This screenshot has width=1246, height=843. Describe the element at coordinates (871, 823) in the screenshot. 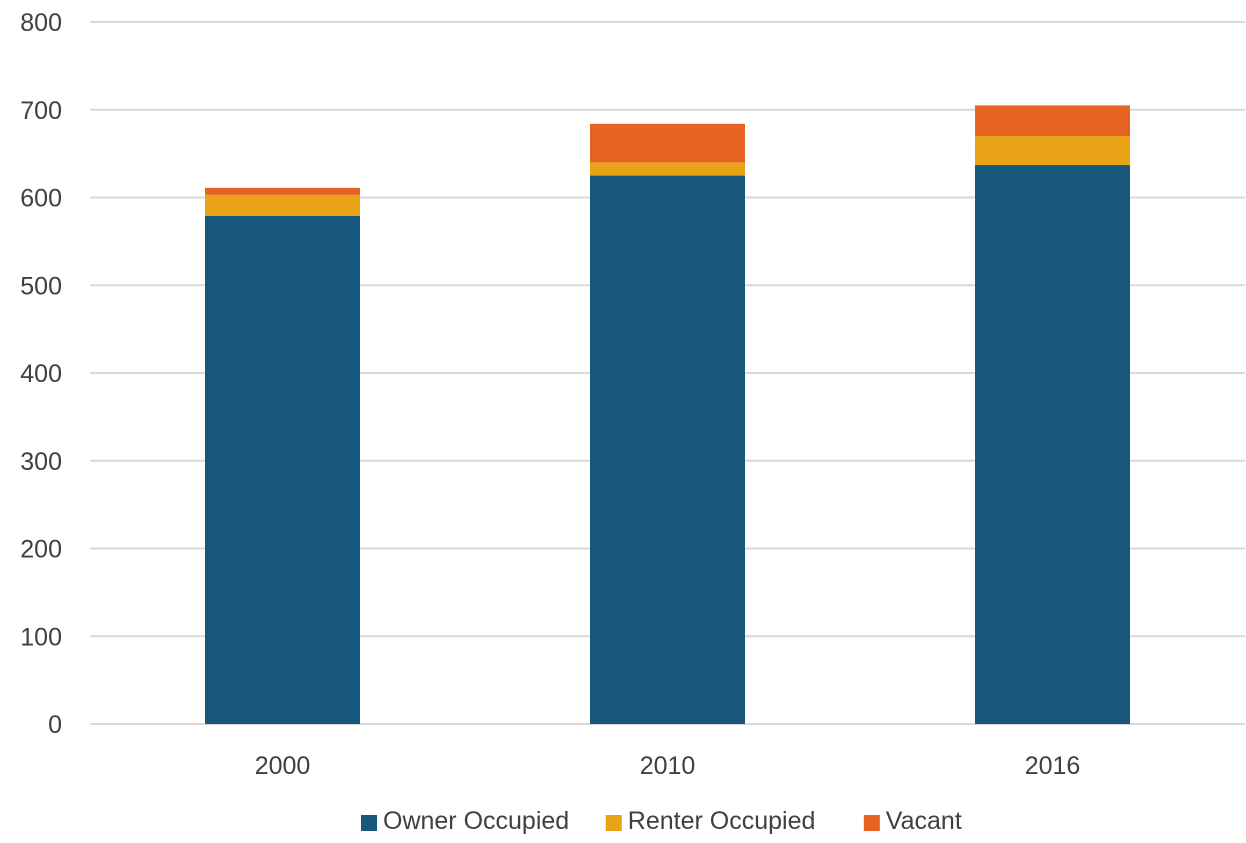

I see `legend-swatch-vacant` at that location.